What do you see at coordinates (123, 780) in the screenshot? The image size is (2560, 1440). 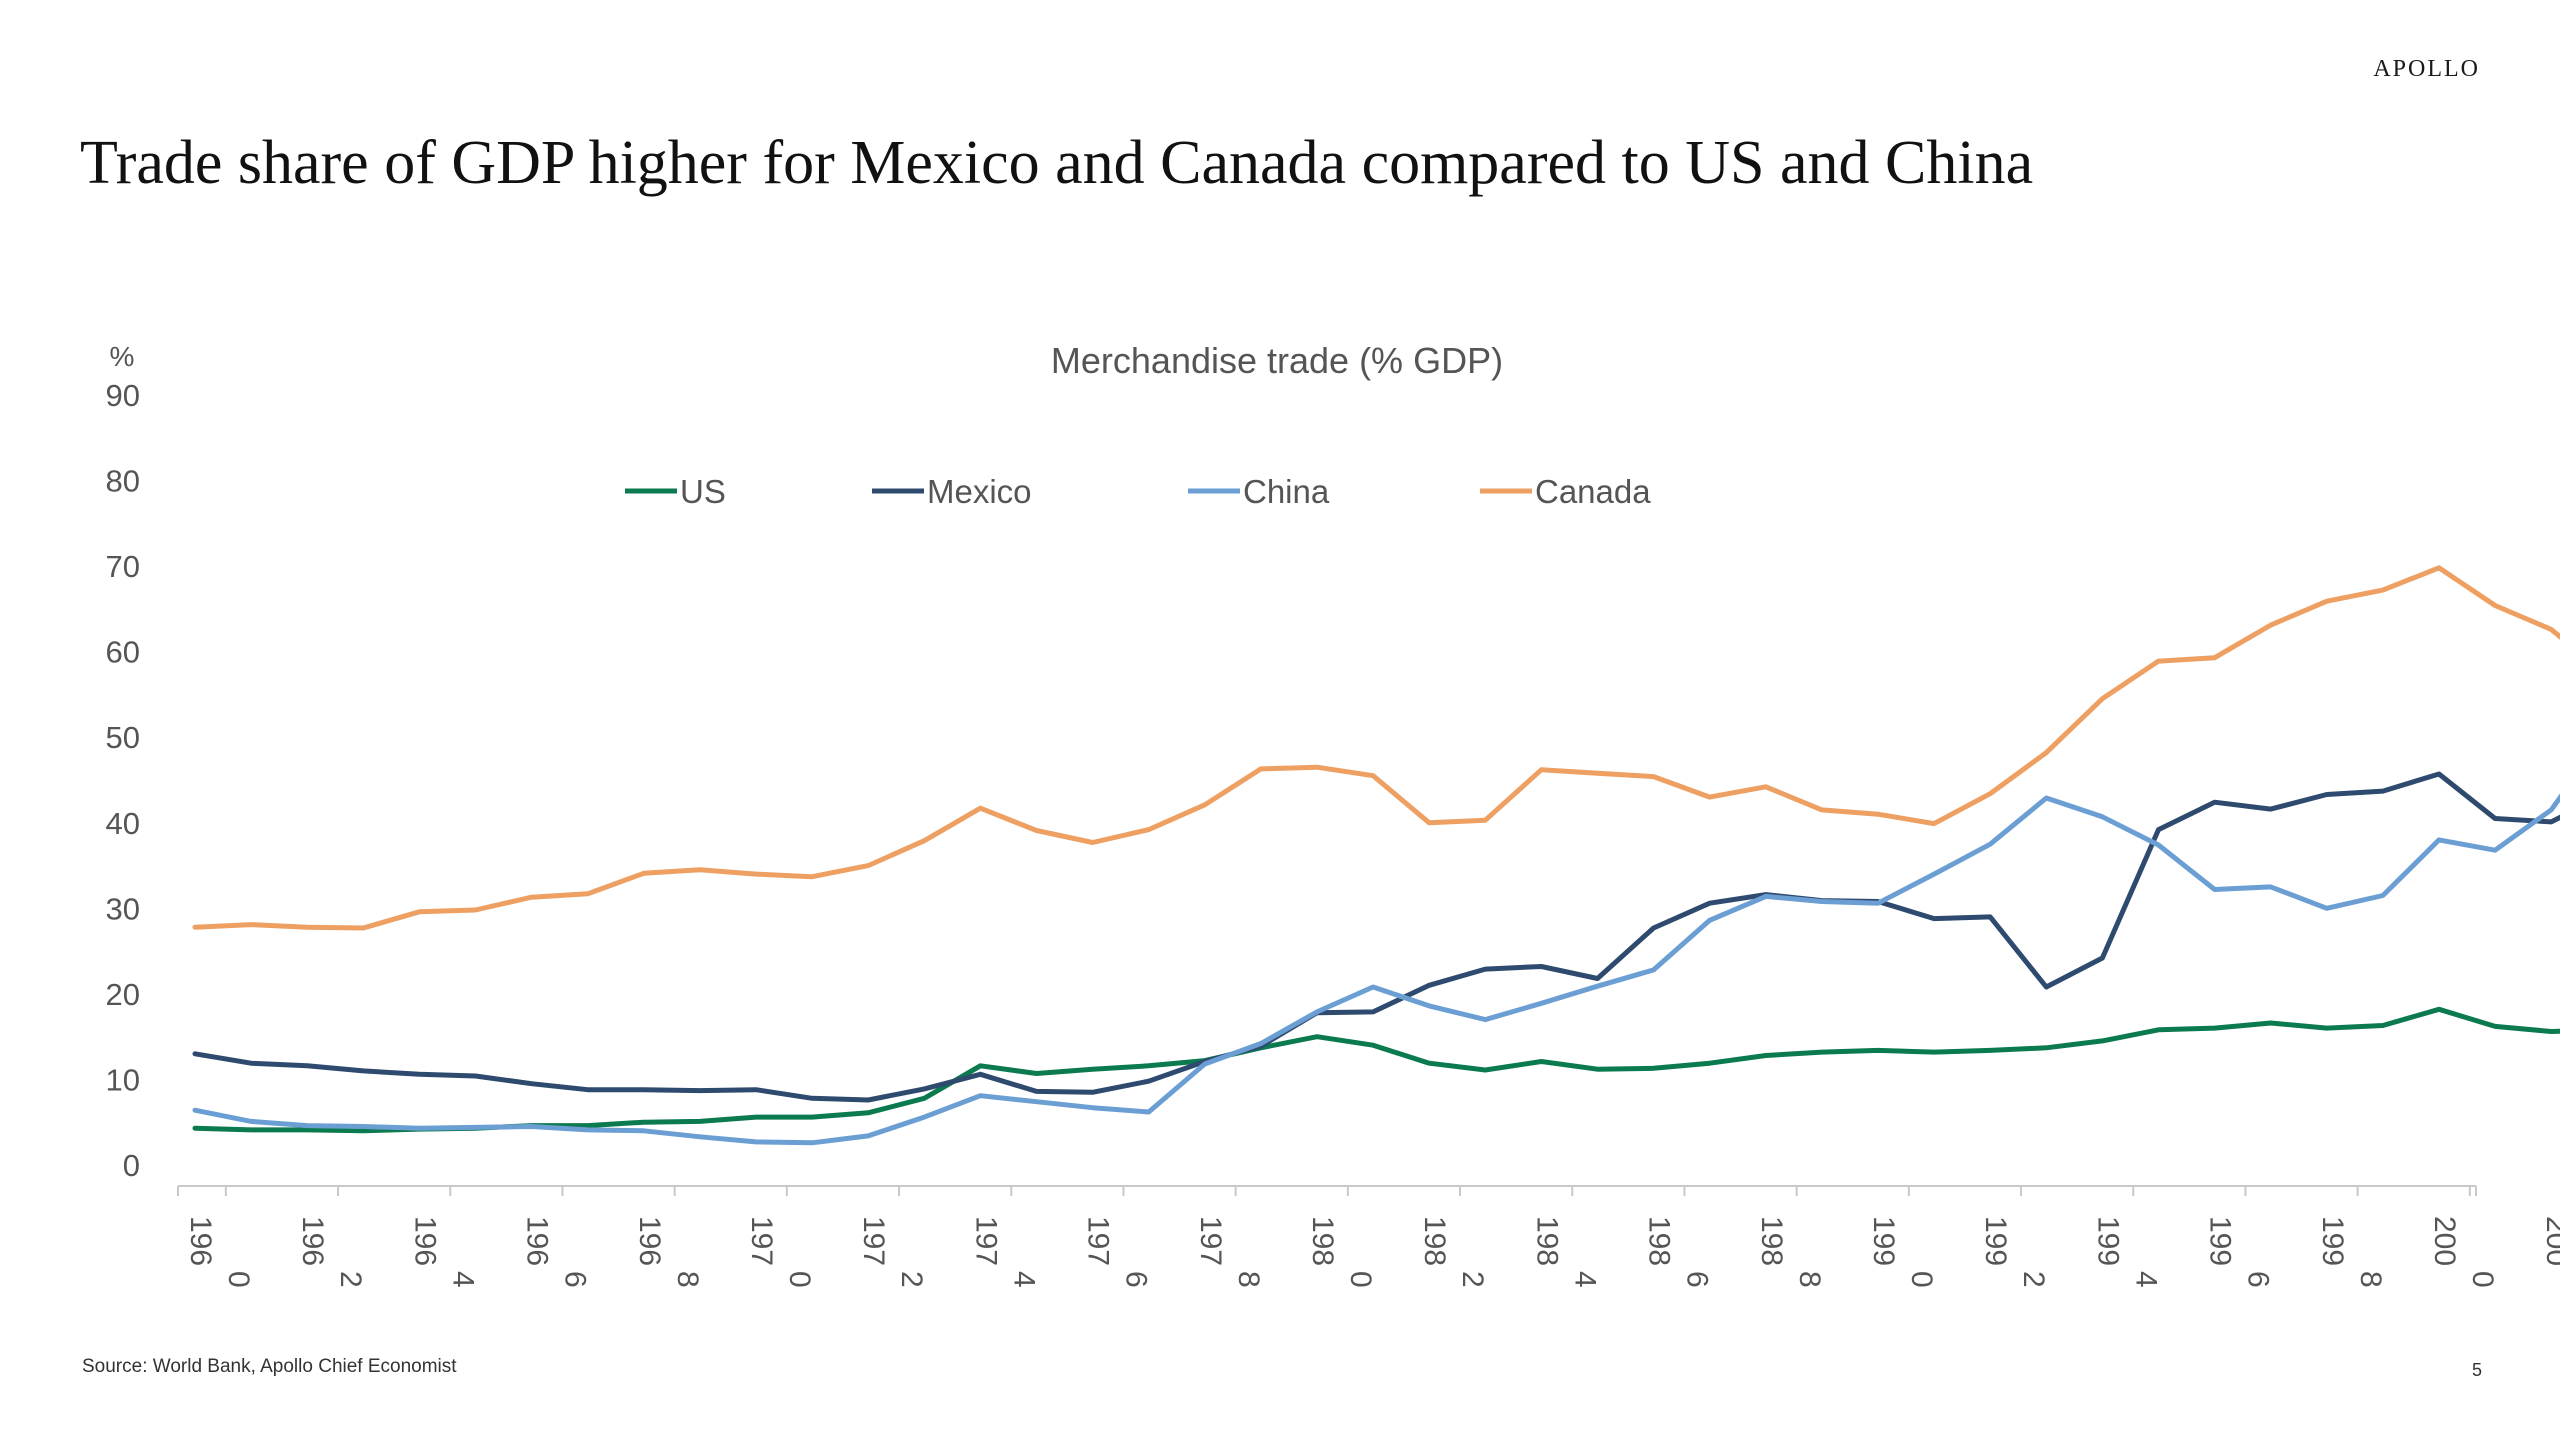 I see `y-axis: 0 10 20 30 40 50 60 70 80 90` at bounding box center [123, 780].